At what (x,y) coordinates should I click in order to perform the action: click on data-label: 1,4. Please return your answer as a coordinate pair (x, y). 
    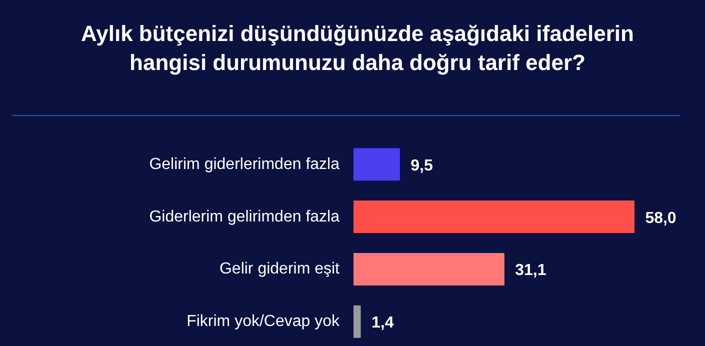
    Looking at the image, I should click on (382, 323).